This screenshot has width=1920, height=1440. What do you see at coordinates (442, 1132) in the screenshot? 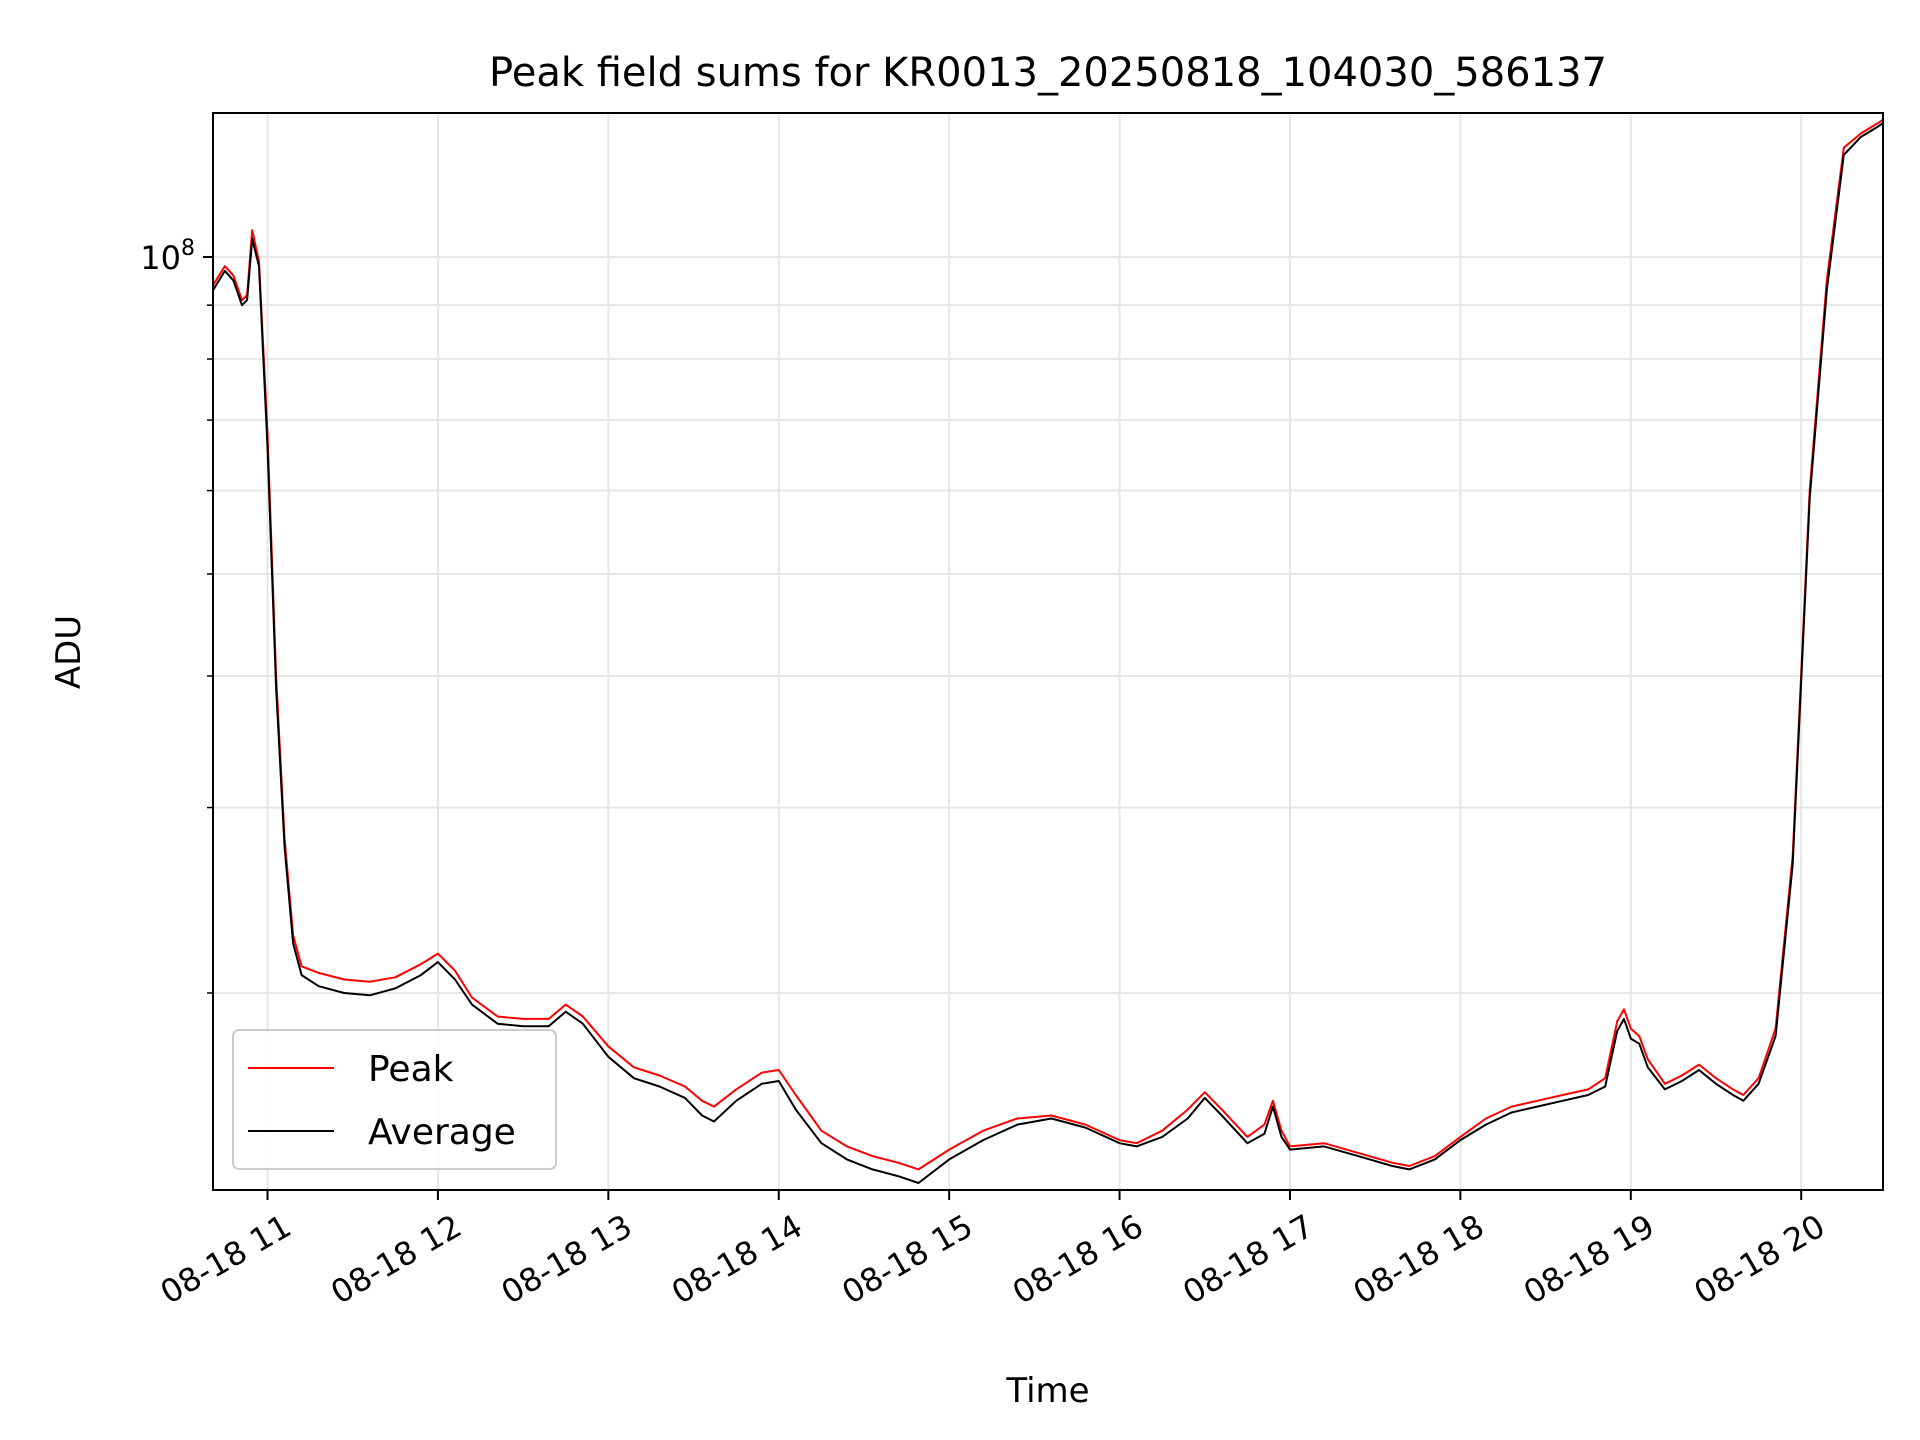
I see `legend-label-average: Average` at bounding box center [442, 1132].